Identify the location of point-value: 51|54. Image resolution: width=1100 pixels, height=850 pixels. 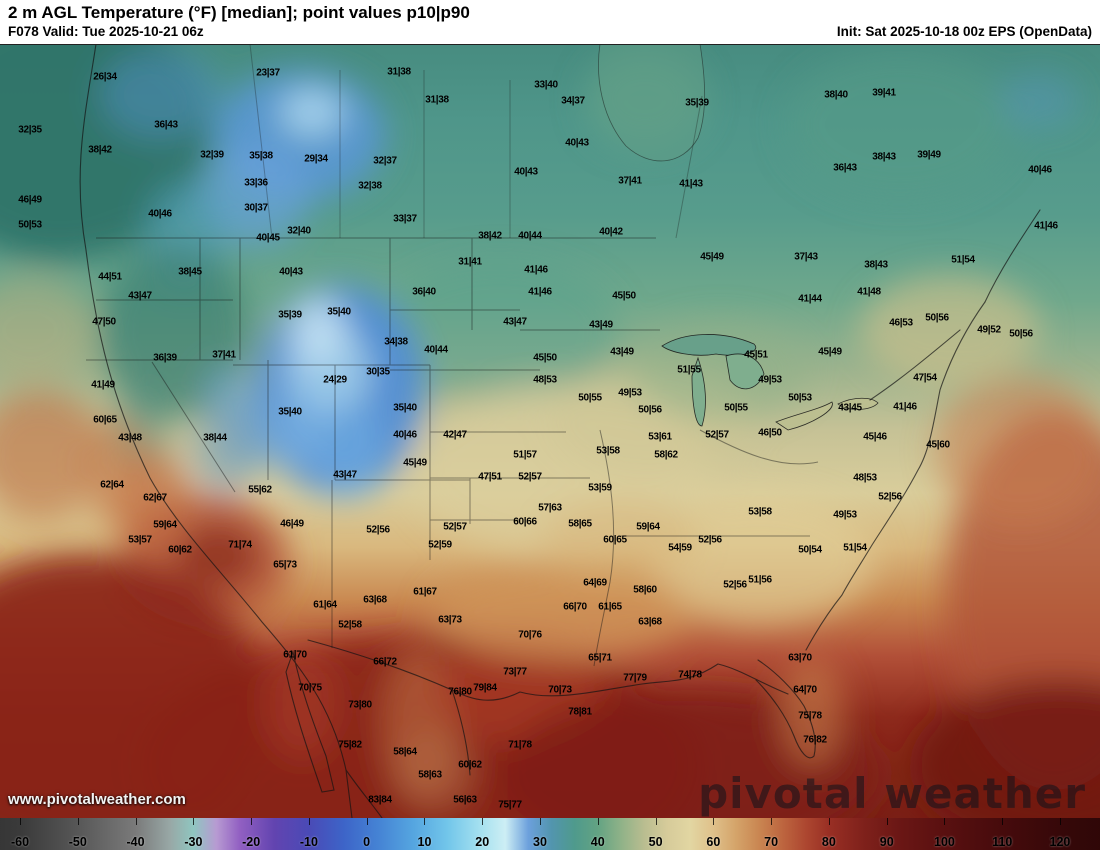
(963, 260).